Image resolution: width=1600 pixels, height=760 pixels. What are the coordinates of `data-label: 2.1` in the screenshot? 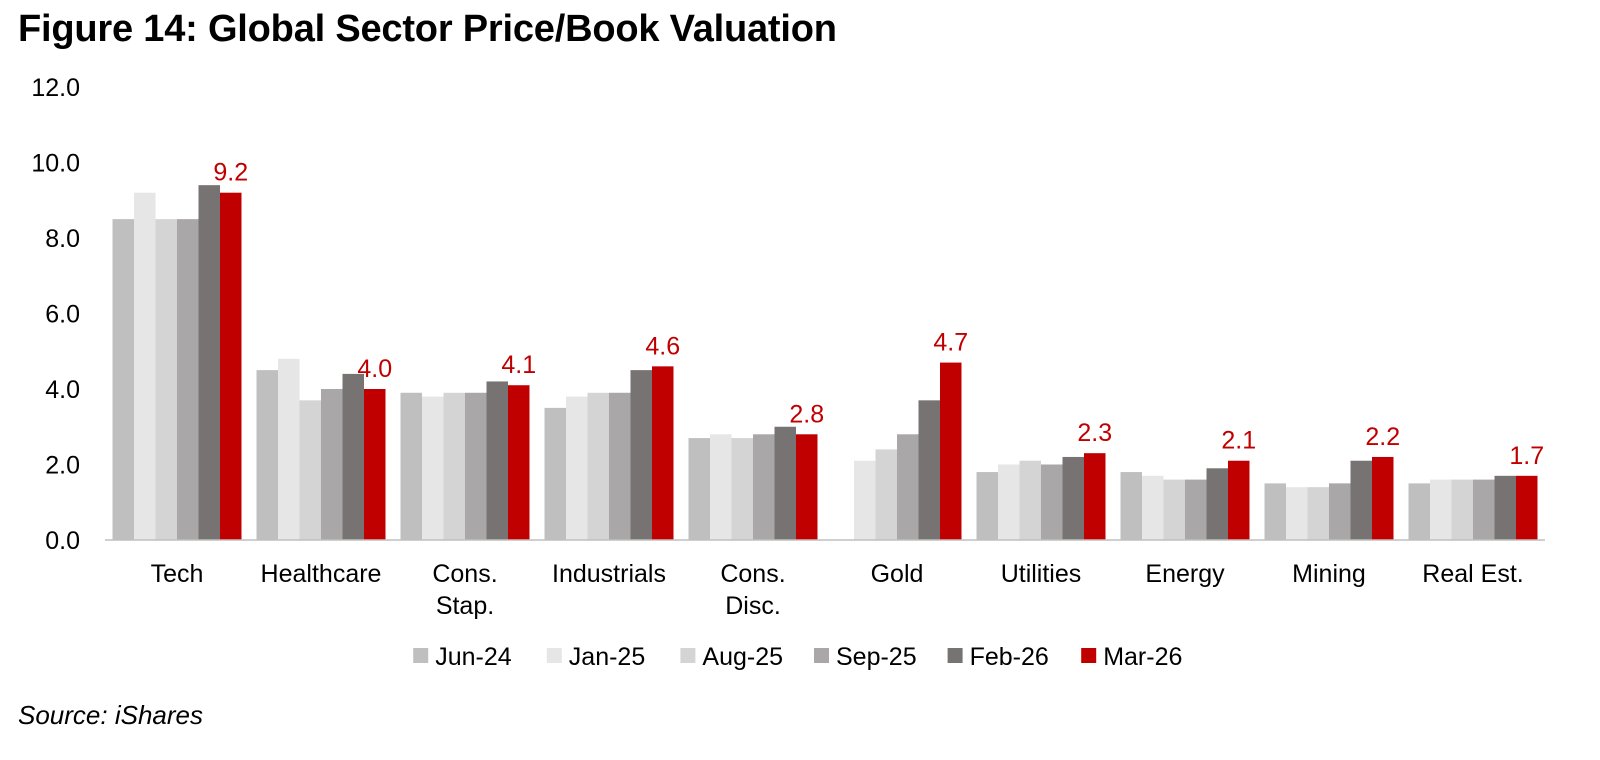 It's located at (1238, 441).